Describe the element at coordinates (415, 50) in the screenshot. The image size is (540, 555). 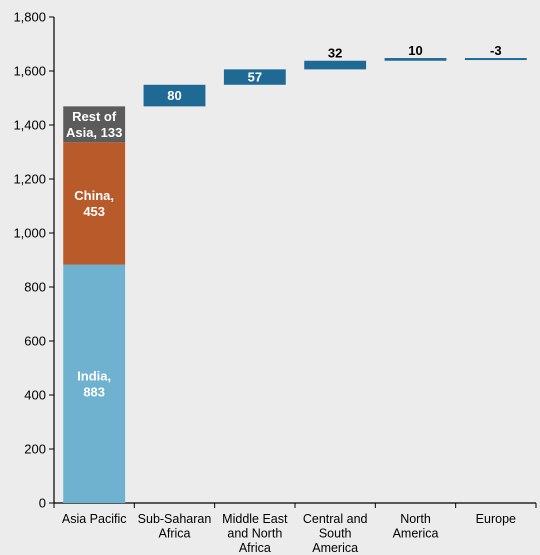
I see `increment-data-label: 10` at that location.